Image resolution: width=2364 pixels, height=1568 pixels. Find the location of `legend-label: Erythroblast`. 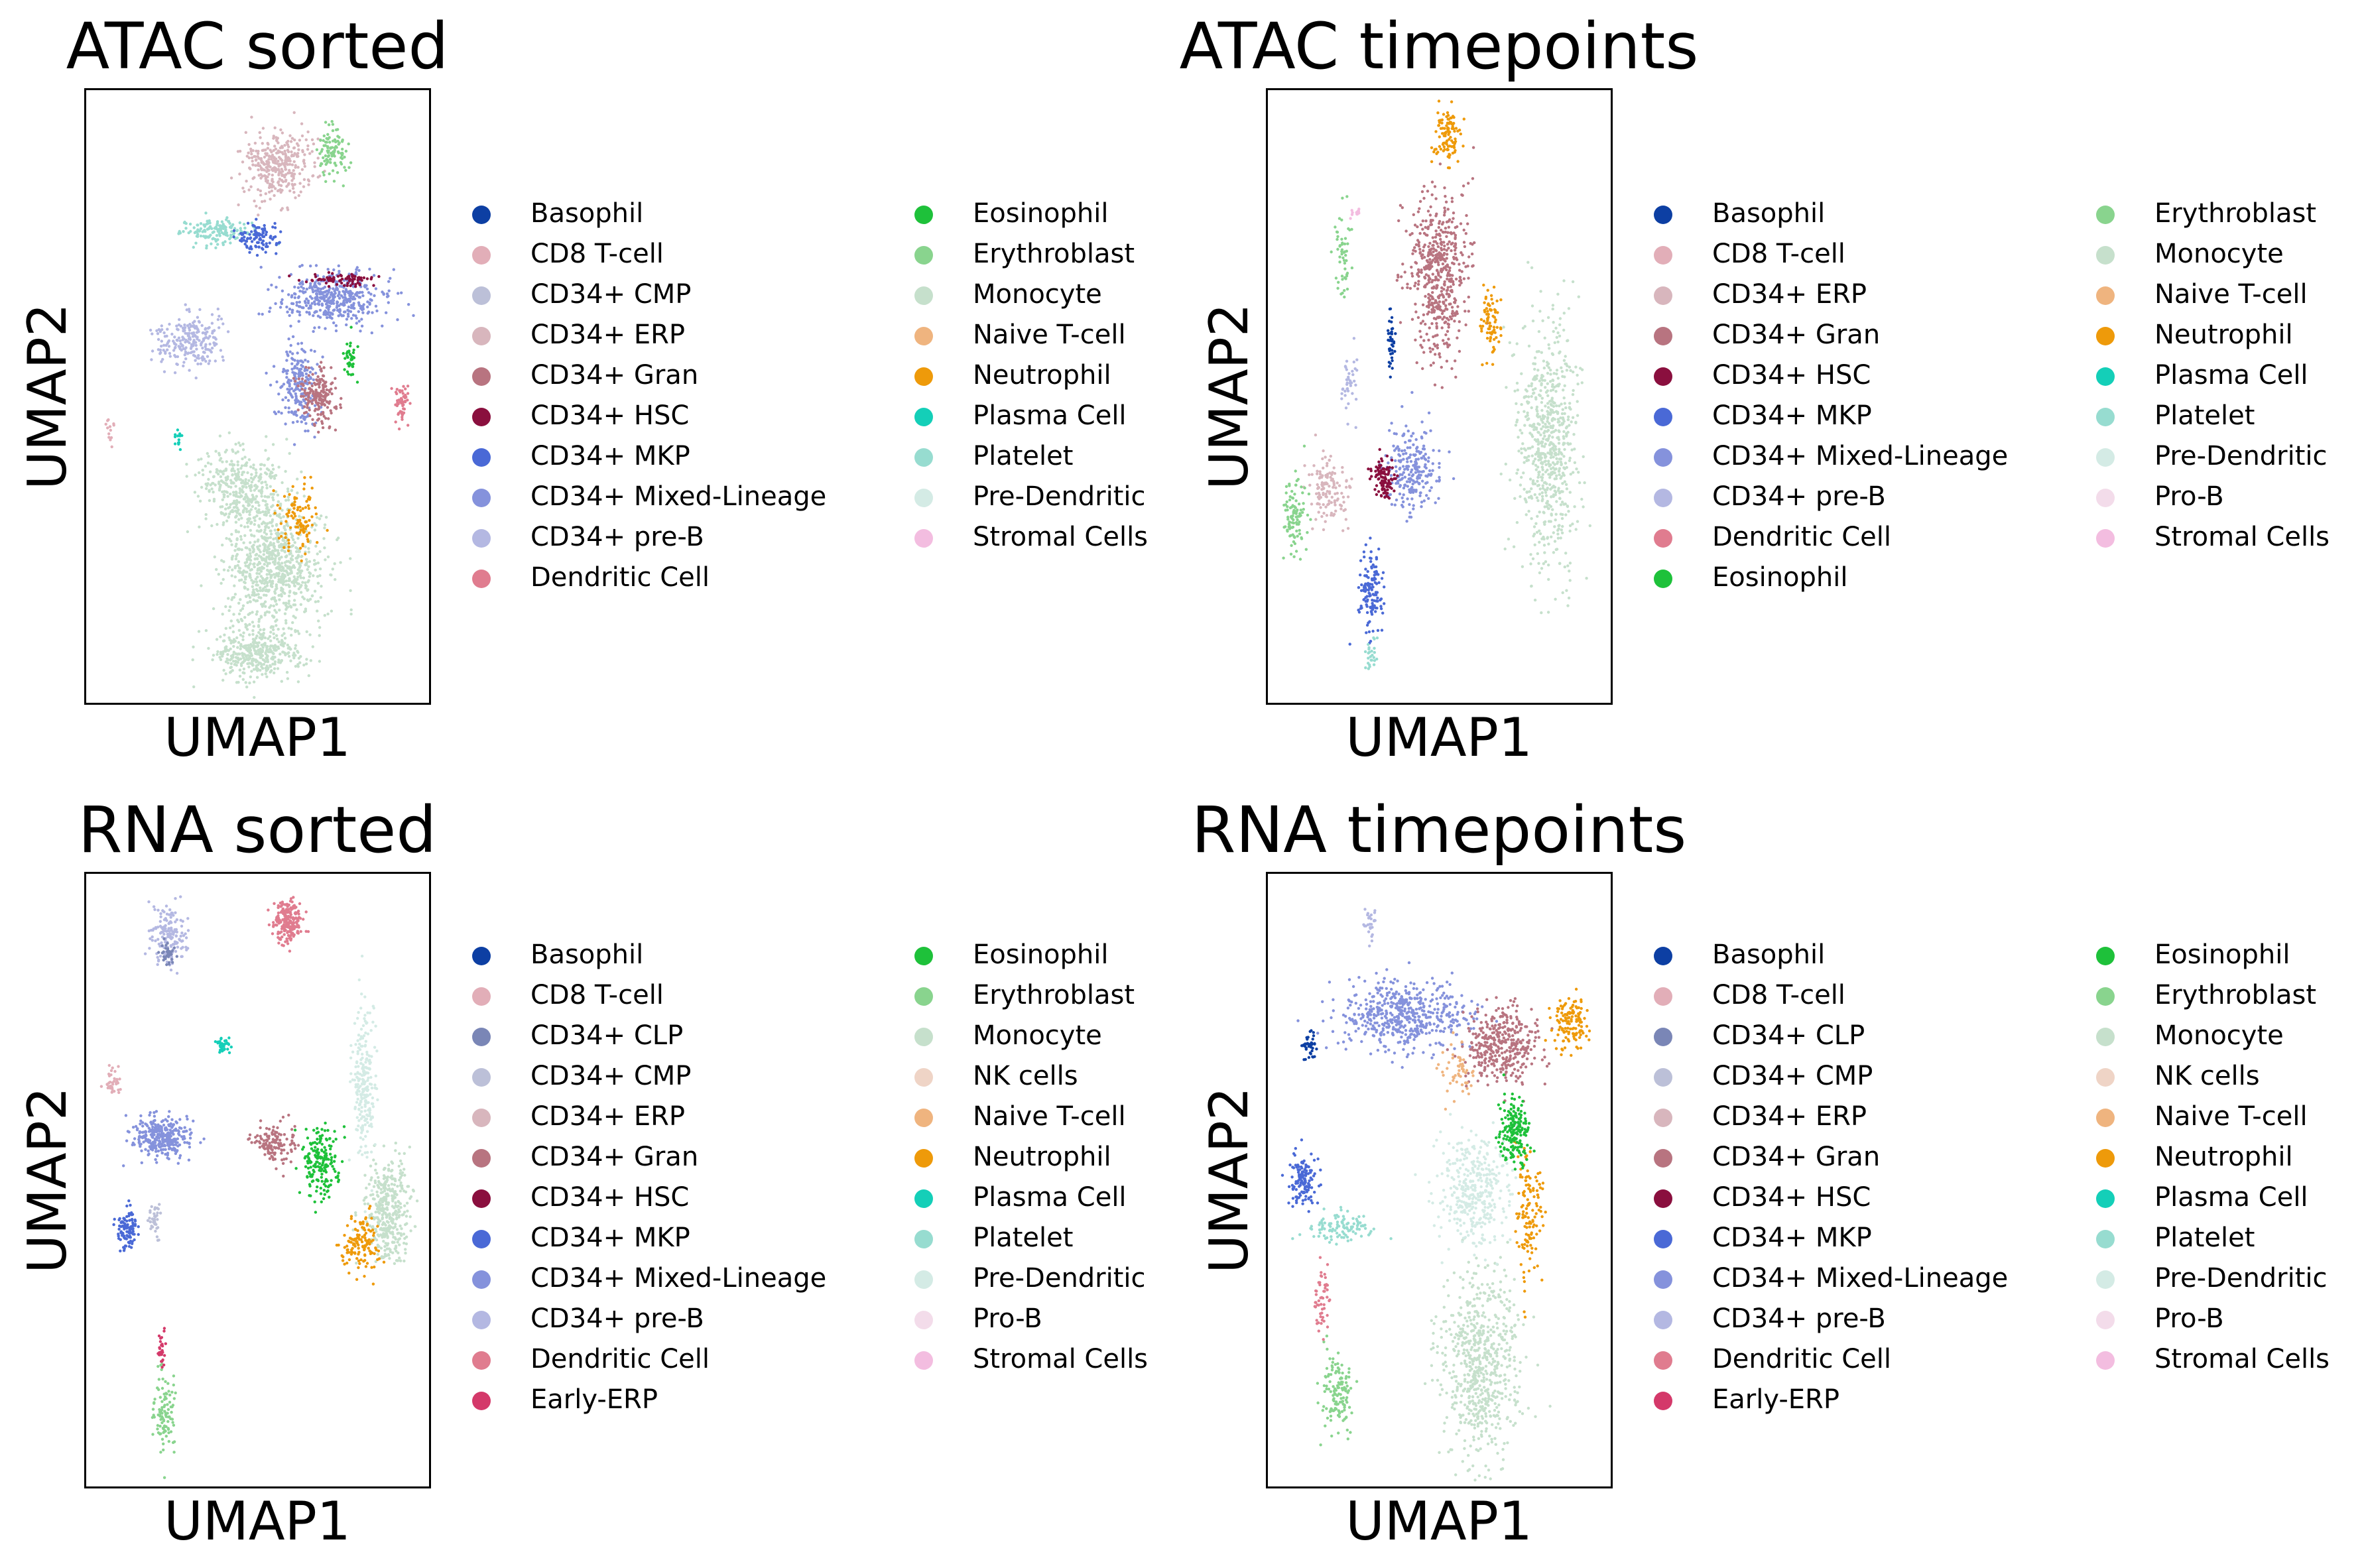

legend-label: Erythroblast is located at coordinates (1054, 254).